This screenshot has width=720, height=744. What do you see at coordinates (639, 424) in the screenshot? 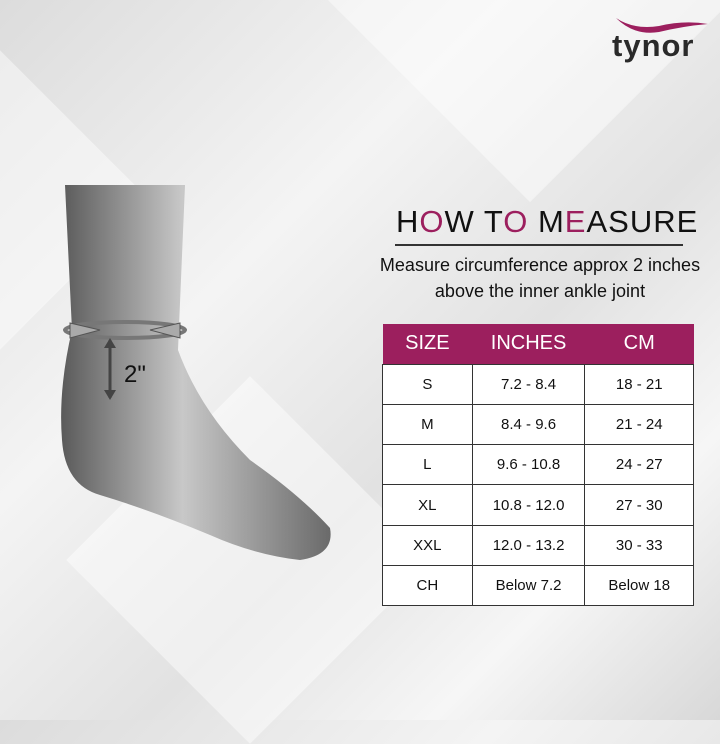
I see `cell-cm: 21 - 24` at bounding box center [639, 424].